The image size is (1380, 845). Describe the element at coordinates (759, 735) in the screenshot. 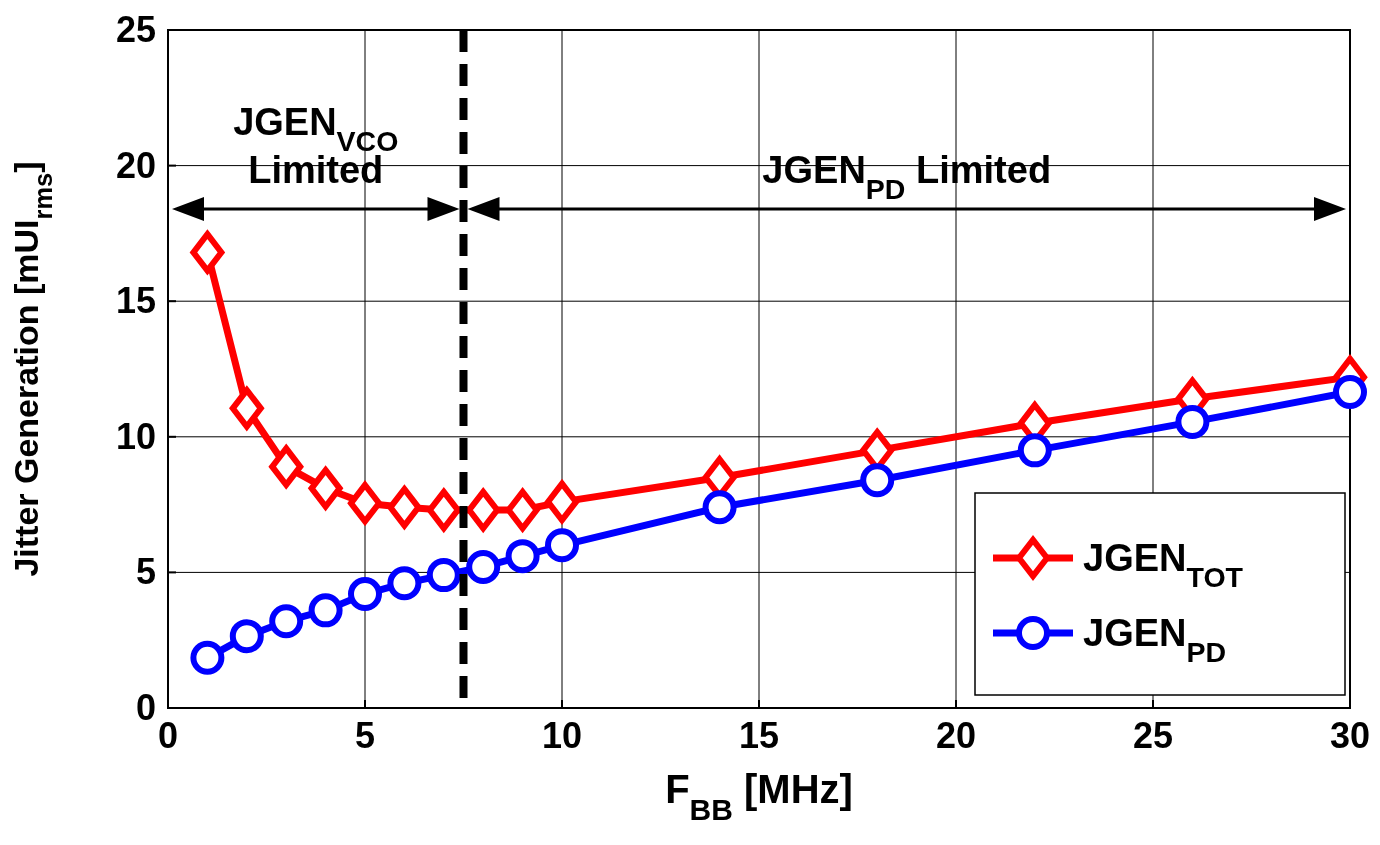

I see `x-tick-label: 15` at that location.